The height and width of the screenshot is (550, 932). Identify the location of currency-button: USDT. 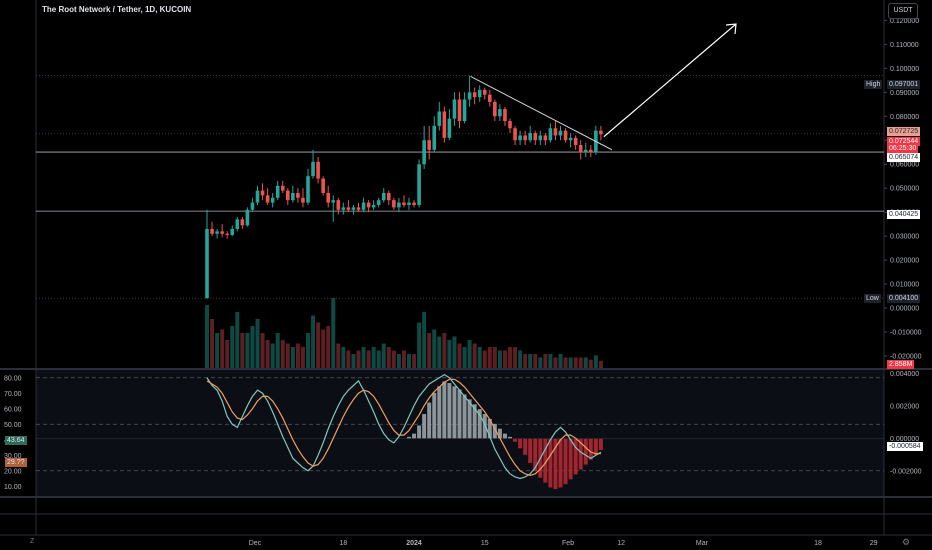
(903, 11).